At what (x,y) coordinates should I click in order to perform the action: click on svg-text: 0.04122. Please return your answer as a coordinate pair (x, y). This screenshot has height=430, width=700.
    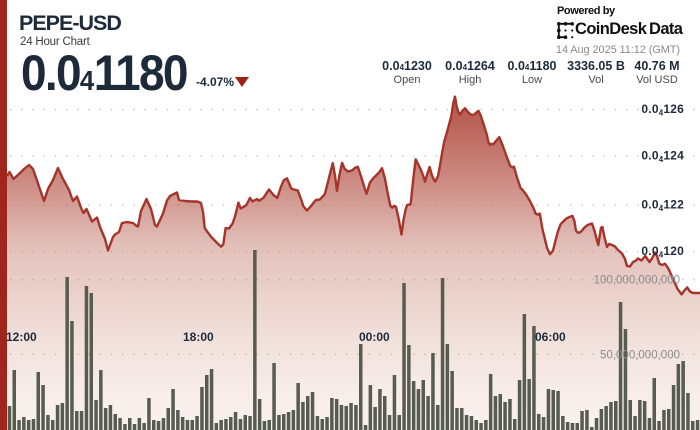
    Looking at the image, I should click on (662, 205).